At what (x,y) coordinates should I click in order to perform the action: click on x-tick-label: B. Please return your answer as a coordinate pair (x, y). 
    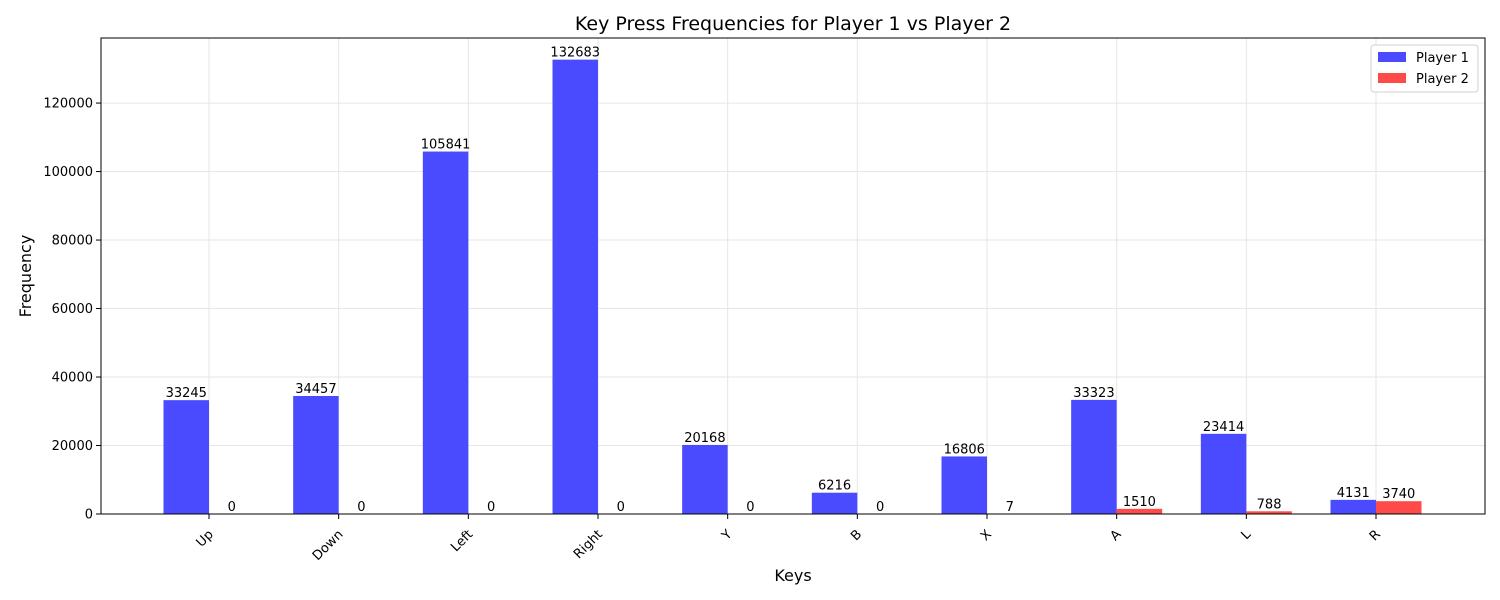
    Looking at the image, I should click on (856, 535).